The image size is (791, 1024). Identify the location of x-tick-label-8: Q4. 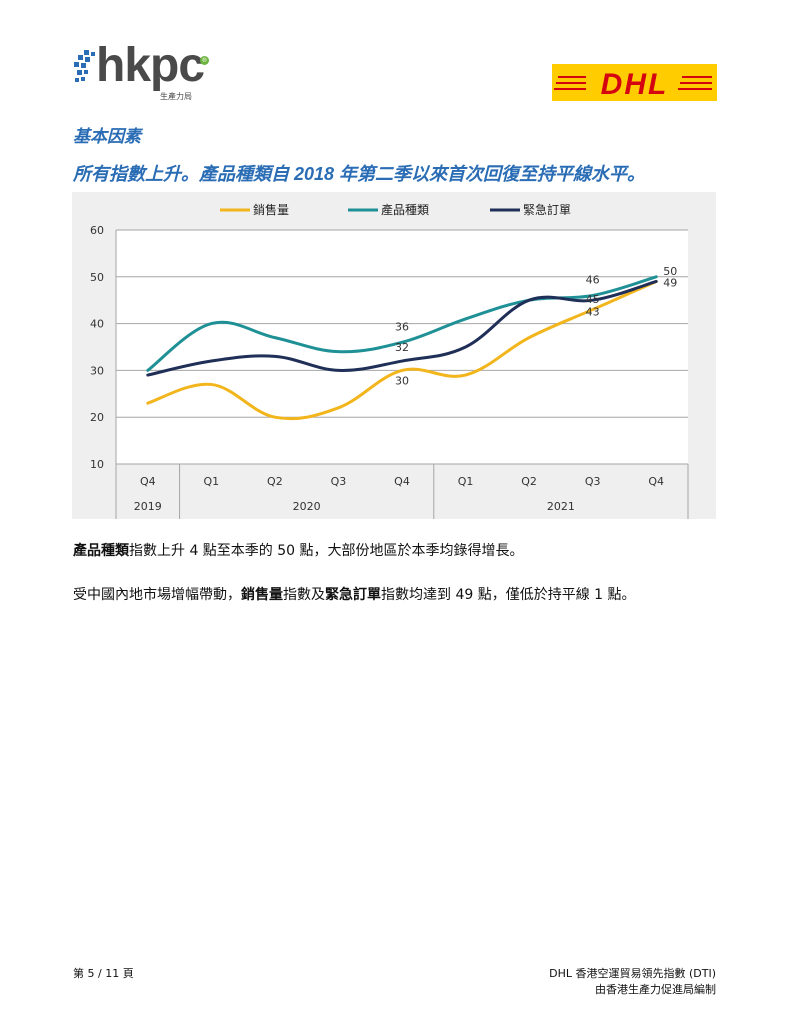
(656, 481).